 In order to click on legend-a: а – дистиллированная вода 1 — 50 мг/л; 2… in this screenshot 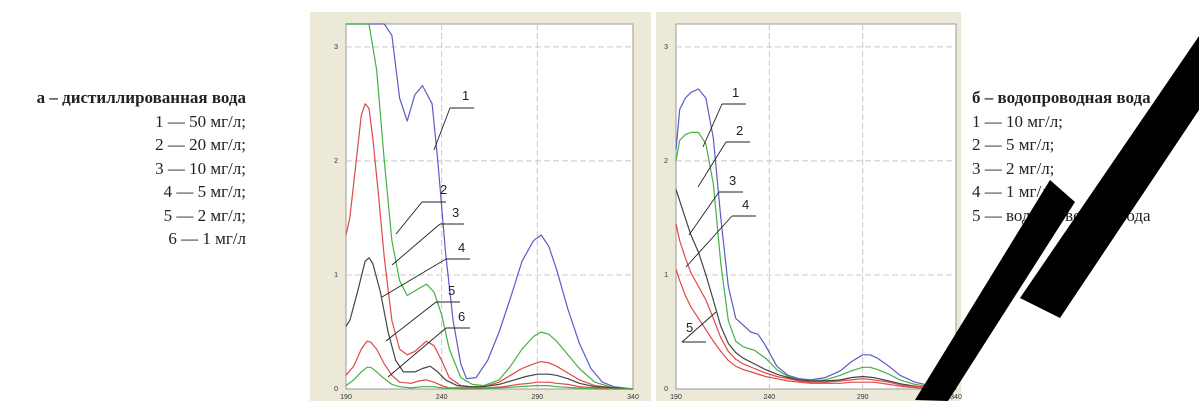, I will do `click(123, 168)`.